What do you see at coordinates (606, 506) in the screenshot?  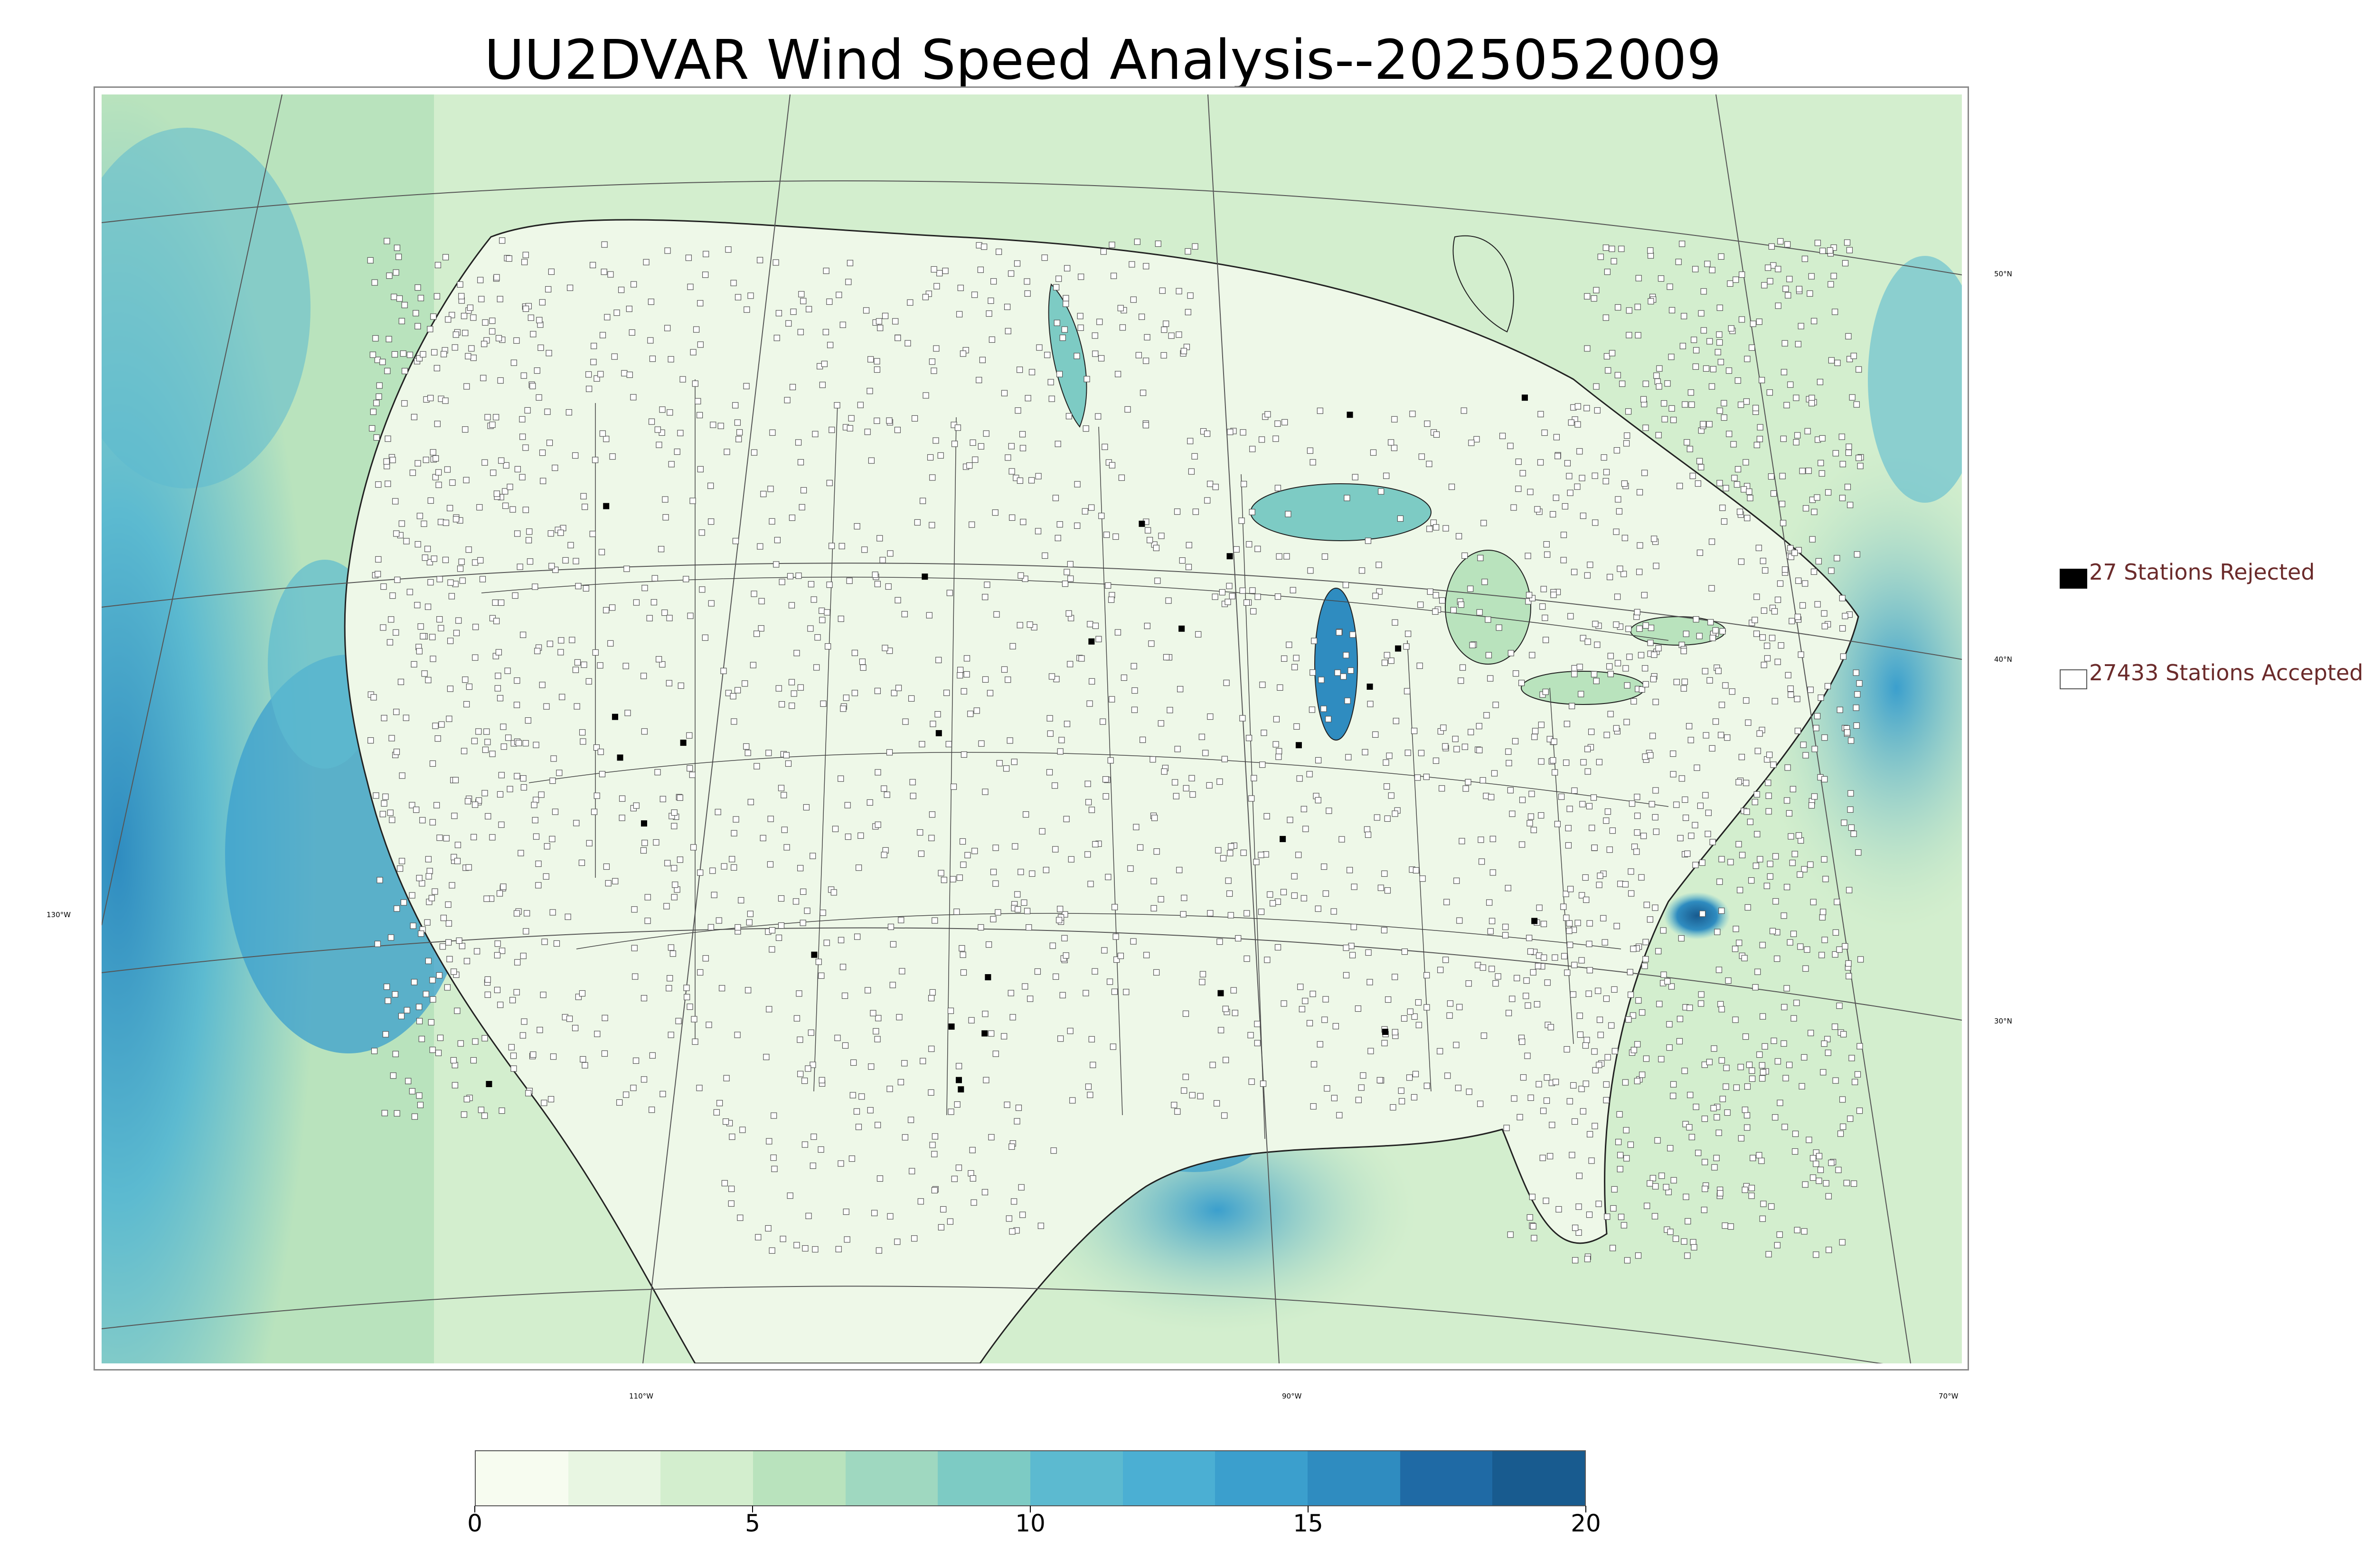 I see `rejected-station-marker` at bounding box center [606, 506].